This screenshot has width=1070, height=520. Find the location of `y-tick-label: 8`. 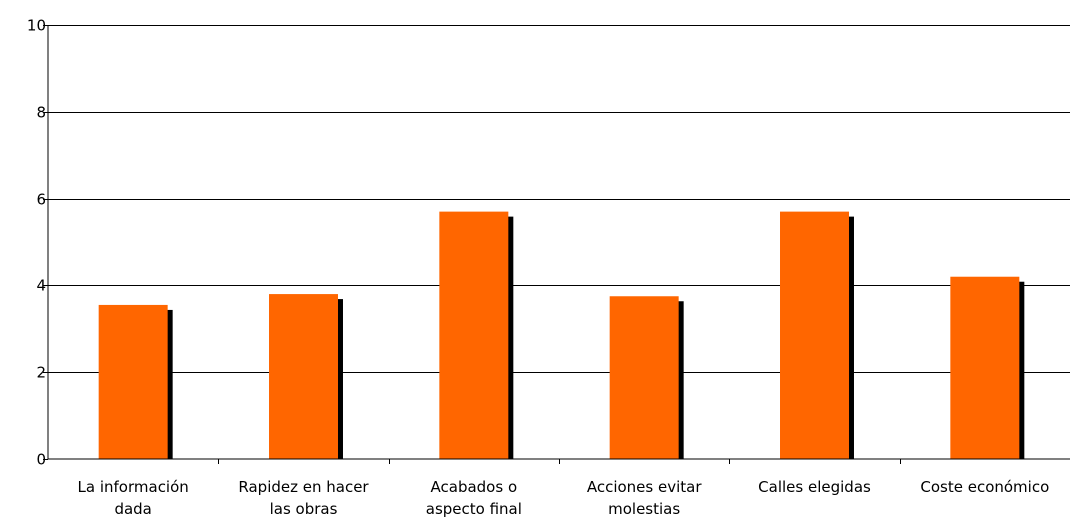

y-tick-label: 8 is located at coordinates (41, 113).